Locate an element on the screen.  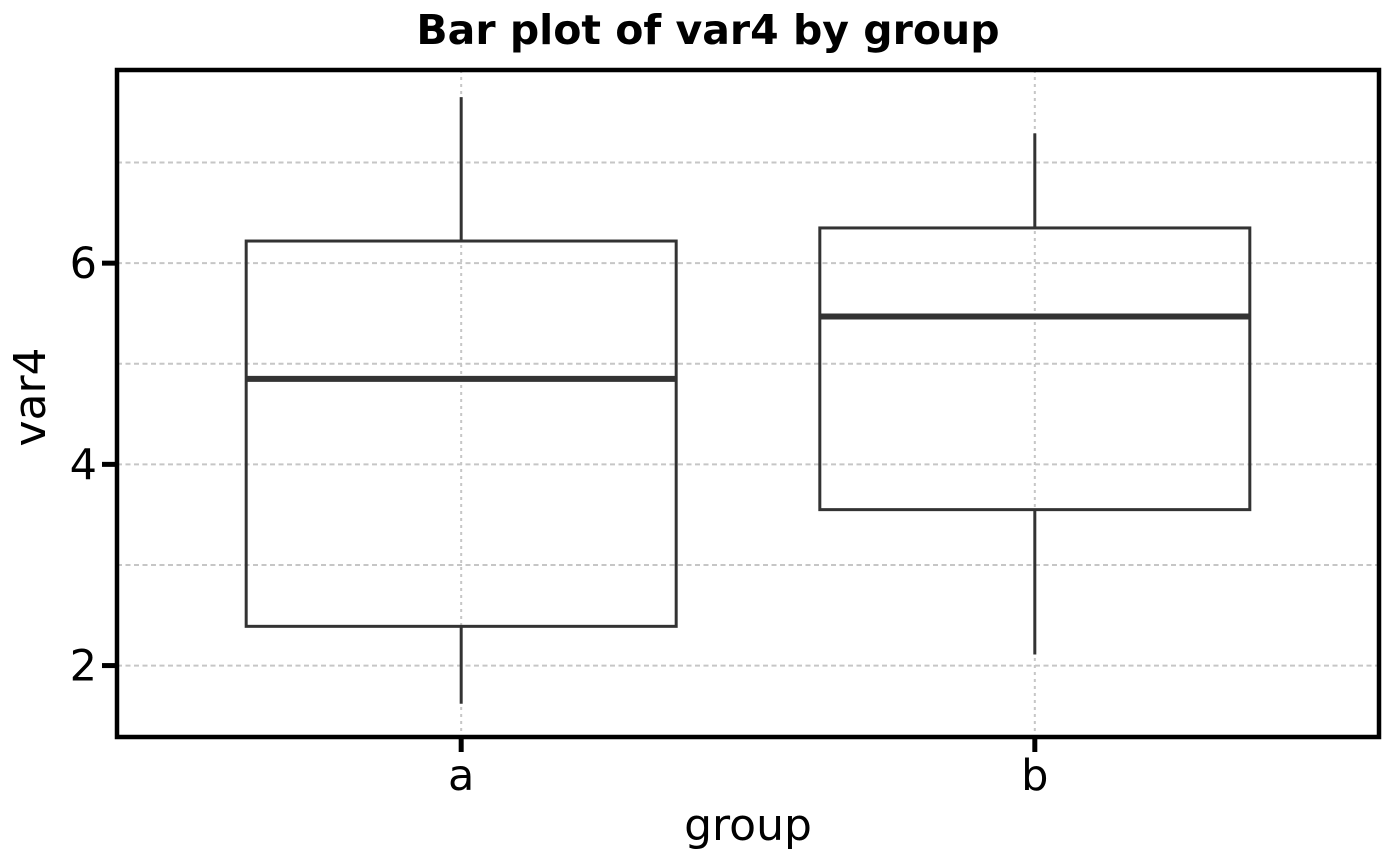
iqr-box-a is located at coordinates (461, 433).